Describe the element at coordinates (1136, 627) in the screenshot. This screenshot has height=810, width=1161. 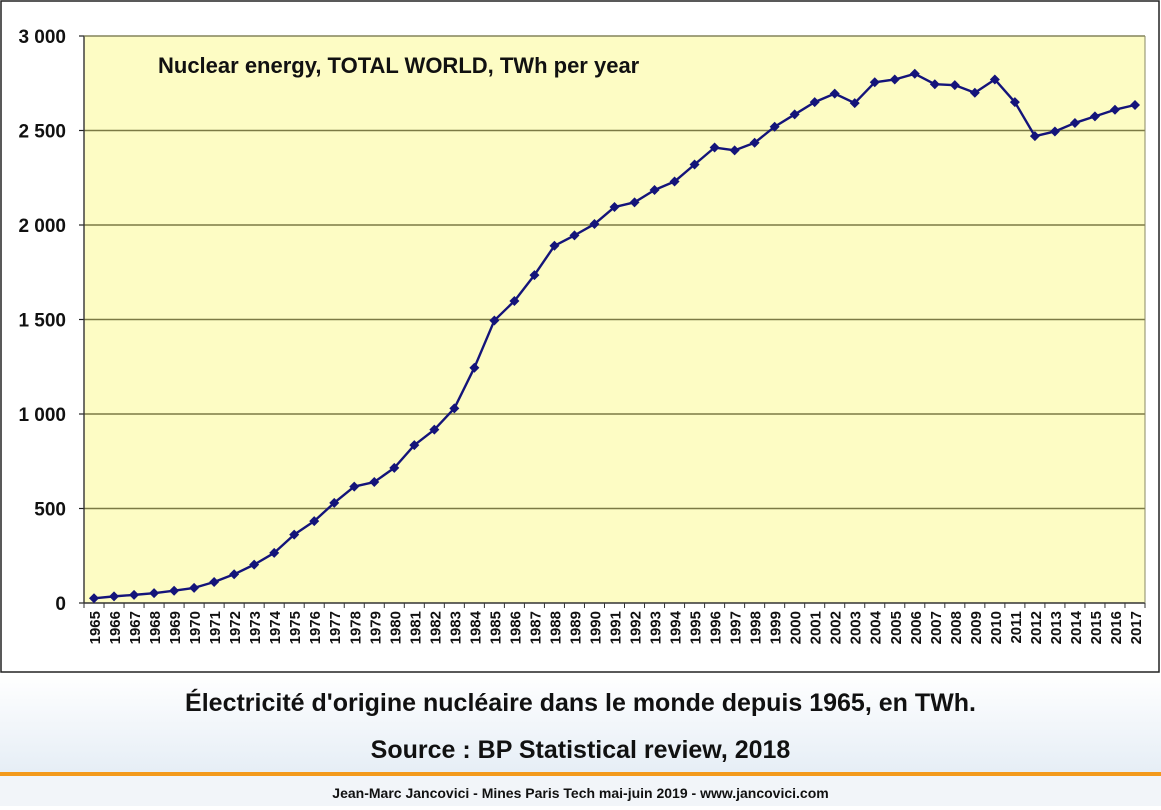
I see `x-tick-label-2017: 2017` at that location.